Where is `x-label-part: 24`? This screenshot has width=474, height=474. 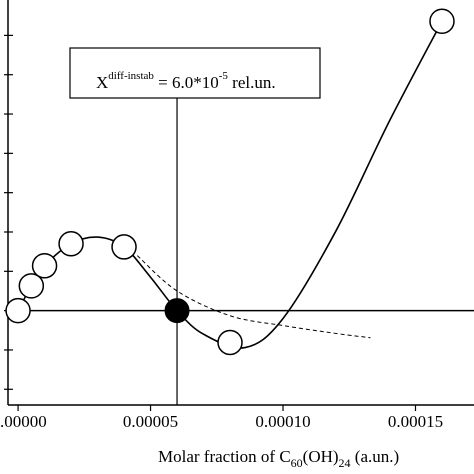 x-label-part: 24 is located at coordinates (345, 463).